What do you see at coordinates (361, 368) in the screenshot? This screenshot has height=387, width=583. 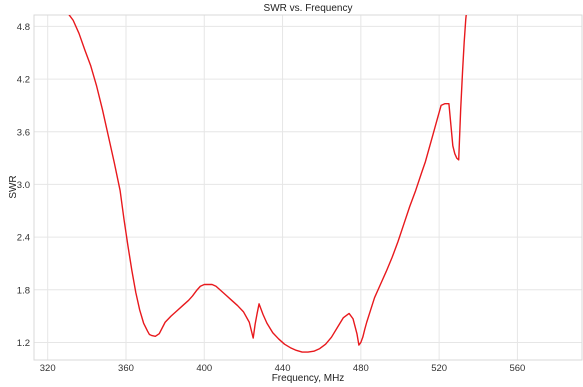 I see `x-tick-label: 480` at bounding box center [361, 368].